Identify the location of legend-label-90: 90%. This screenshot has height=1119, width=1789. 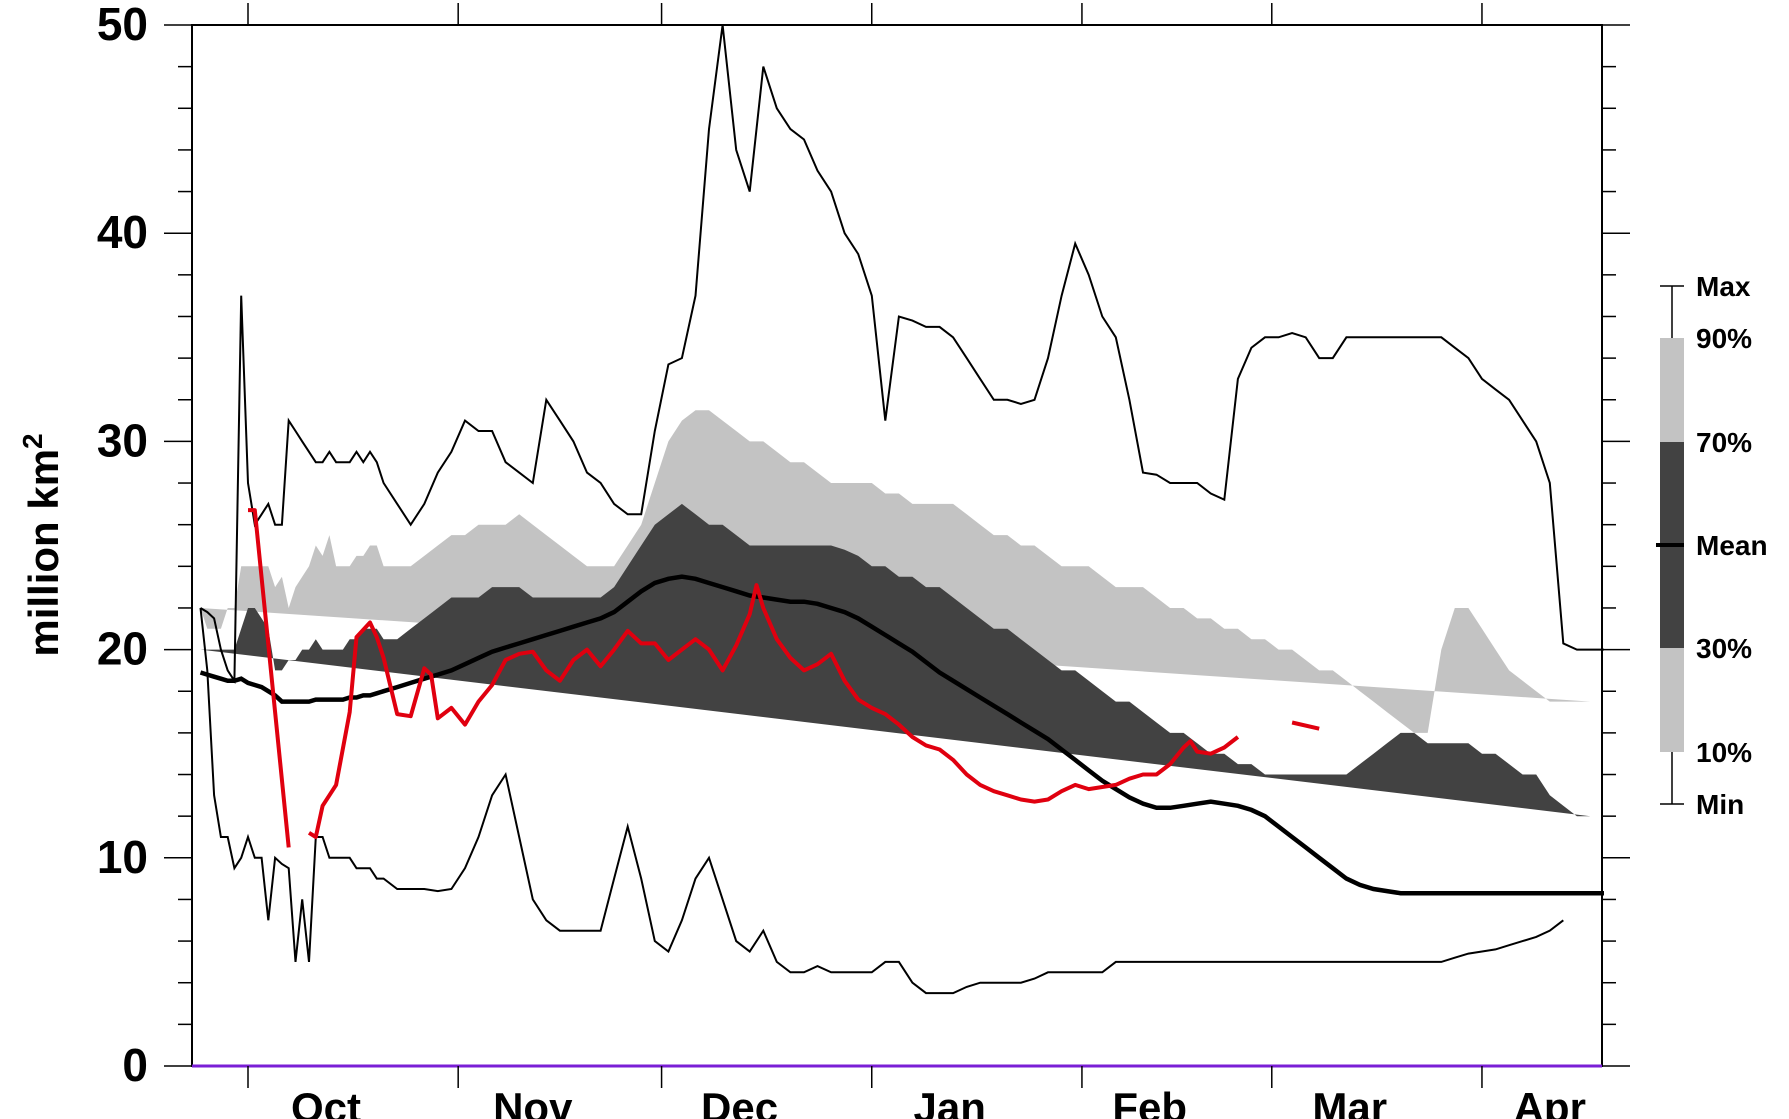
(1724, 338).